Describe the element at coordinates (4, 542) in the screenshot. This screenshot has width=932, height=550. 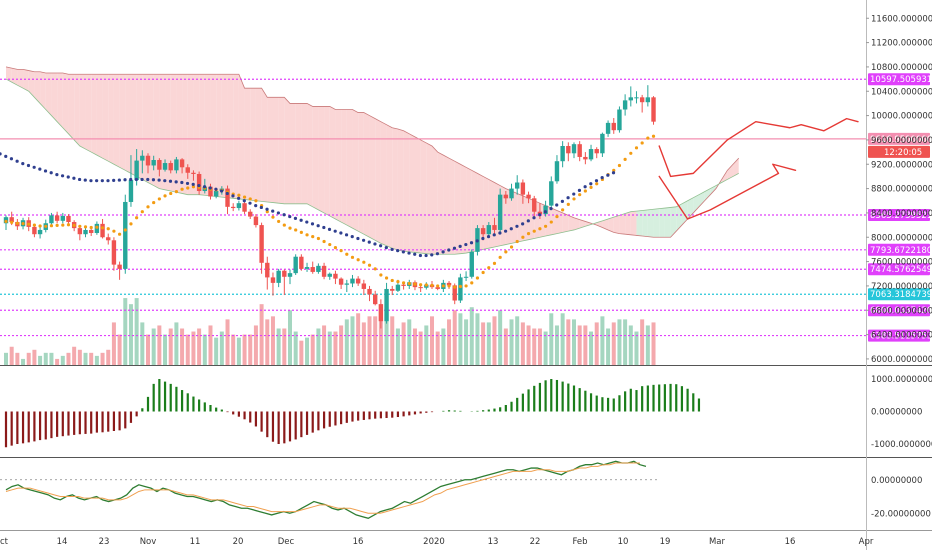
I see `x-tick-label: ct` at that location.